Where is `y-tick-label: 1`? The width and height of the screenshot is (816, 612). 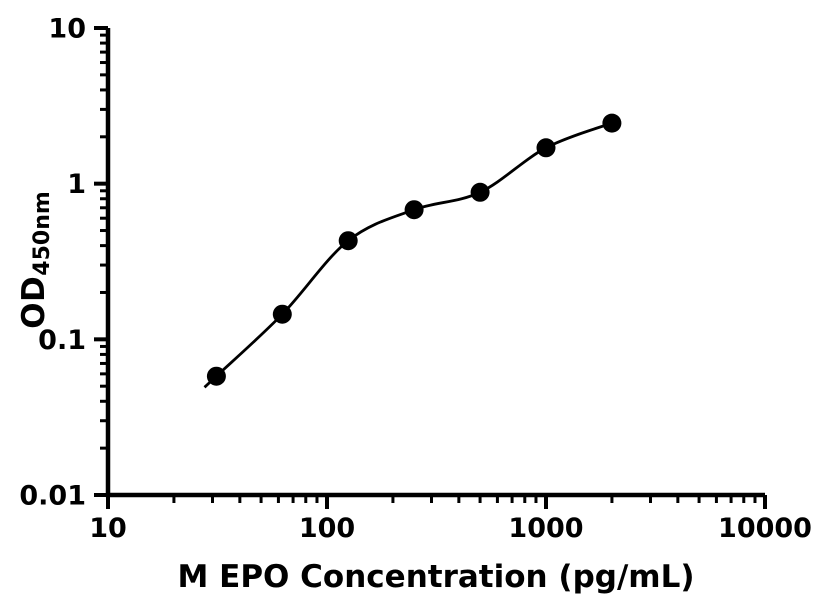
y-tick-label: 1 is located at coordinates (76, 184).